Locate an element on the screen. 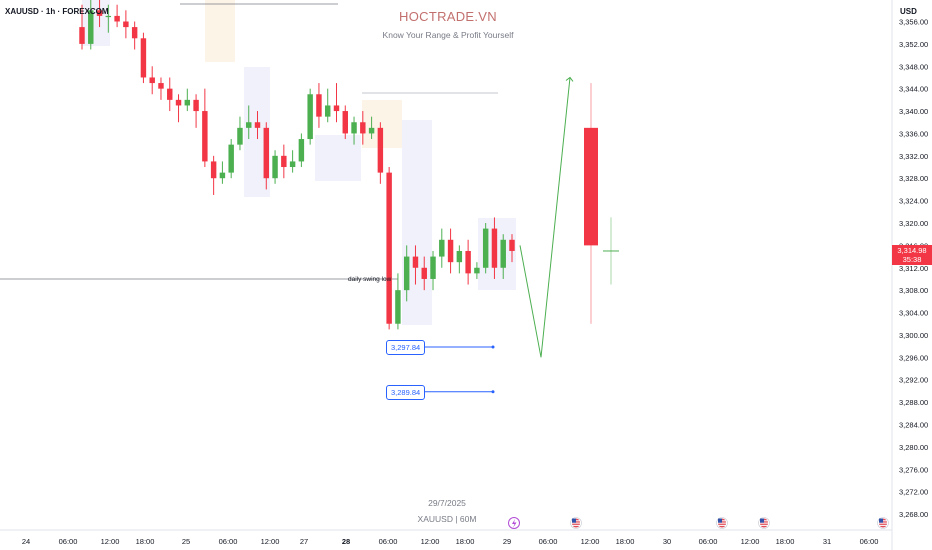 This screenshot has height=550, width=932. forecast-candle-body is located at coordinates (591, 186).